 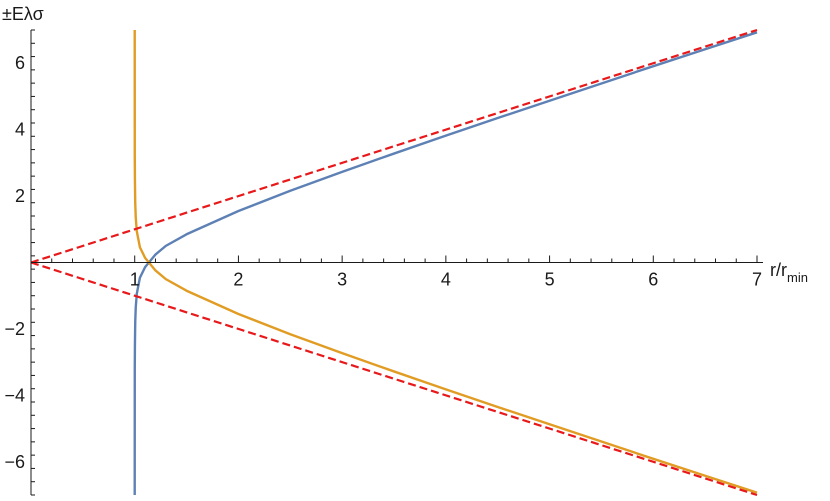 What do you see at coordinates (14, 395) in the screenshot?
I see `y-tick-label: −4` at bounding box center [14, 395].